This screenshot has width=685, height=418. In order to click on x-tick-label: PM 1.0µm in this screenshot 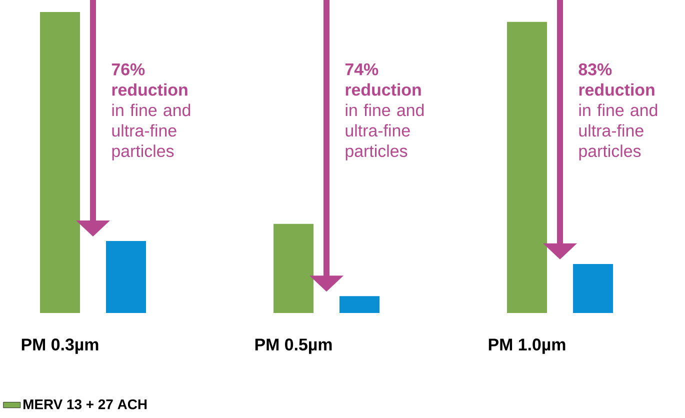, I will do `click(527, 346)`.